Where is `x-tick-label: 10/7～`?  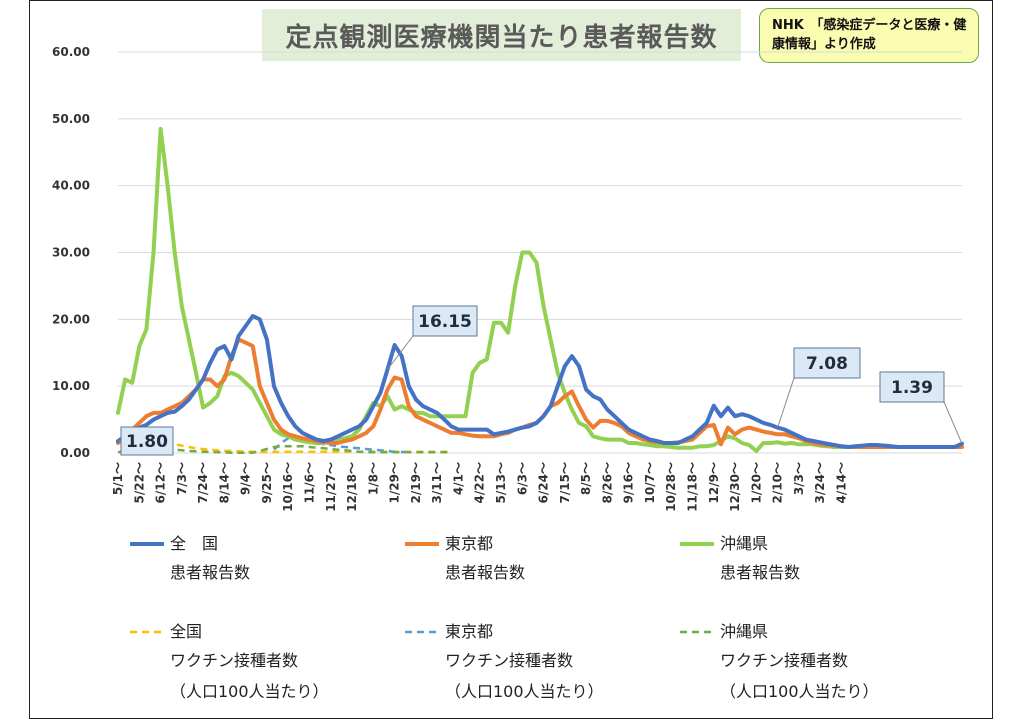 x-tick-label: 10/7～ is located at coordinates (650, 482).